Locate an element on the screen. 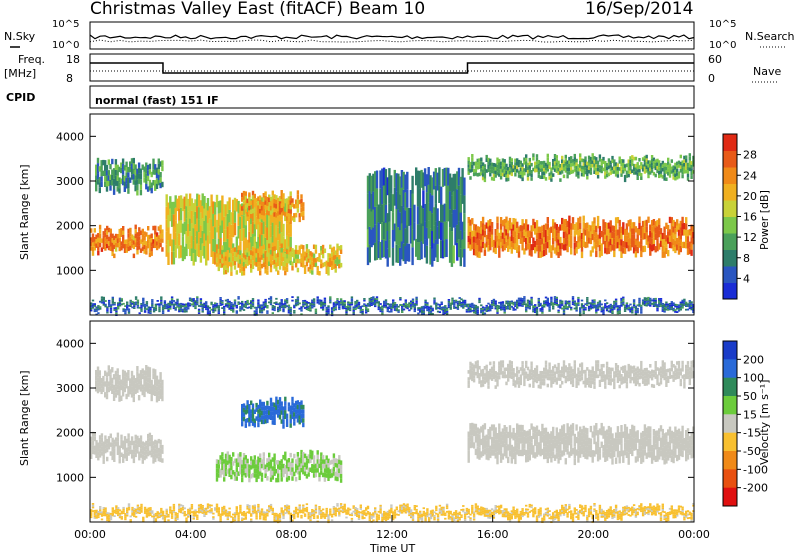 The width and height of the screenshot is (800, 554). time-xtick-label: 12:00 is located at coordinates (392, 534).